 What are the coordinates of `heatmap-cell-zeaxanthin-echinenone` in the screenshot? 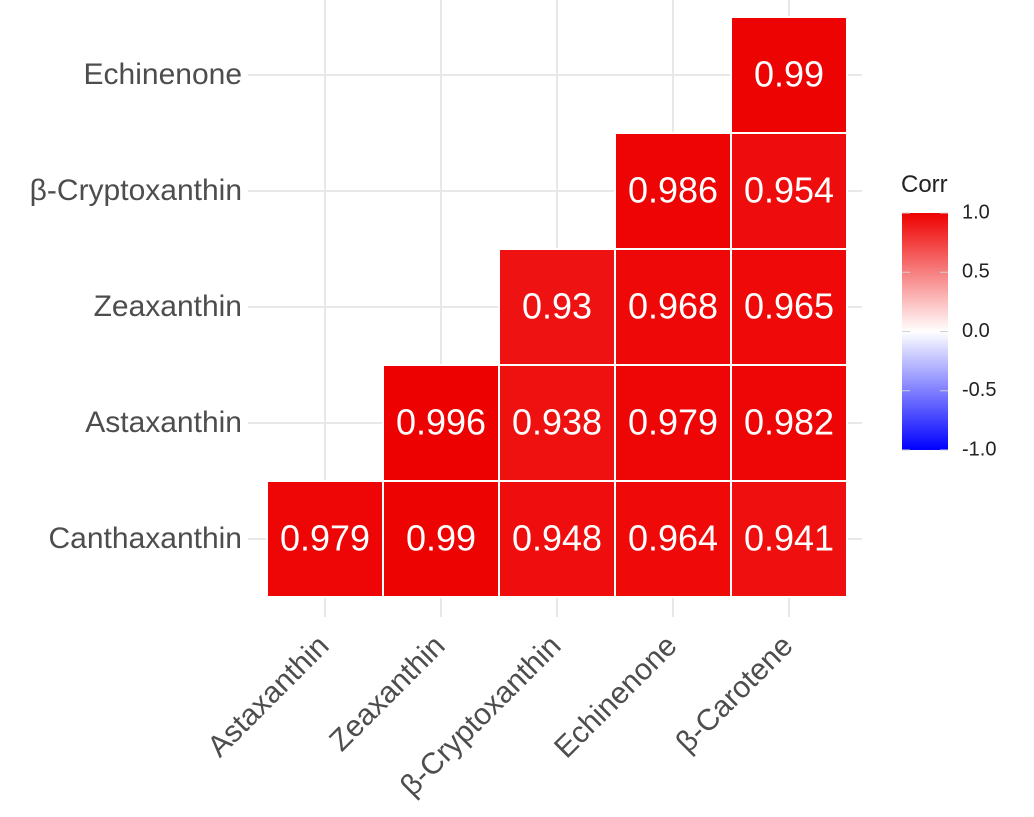 It's located at (673, 307).